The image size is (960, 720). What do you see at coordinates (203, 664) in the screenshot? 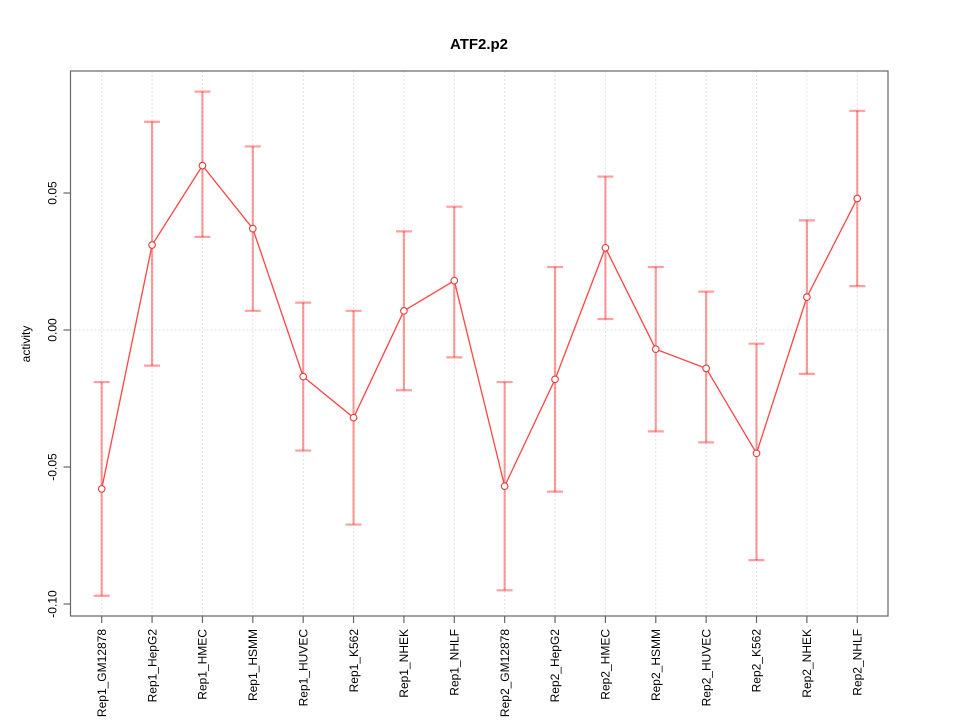
I see `x-tick-label: Rep1_HMEC` at bounding box center [203, 664].